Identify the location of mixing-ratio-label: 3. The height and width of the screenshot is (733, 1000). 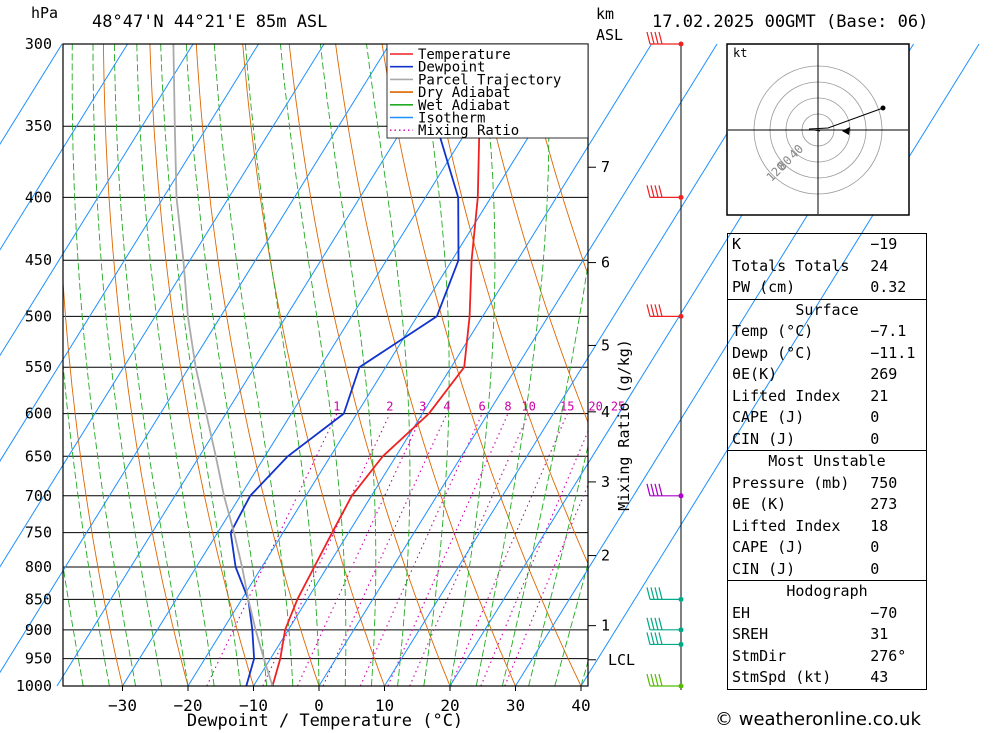
(422, 407).